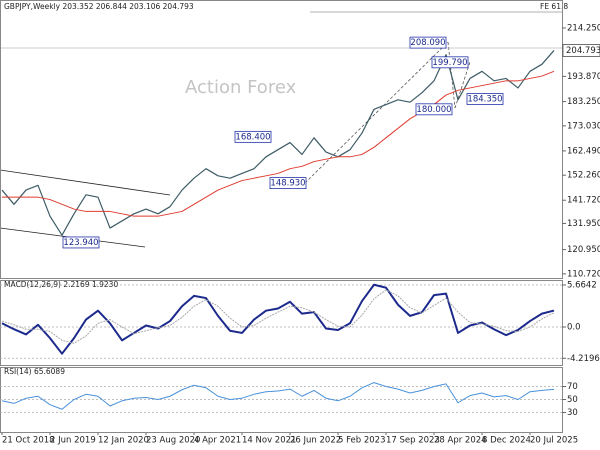  I want to click on y-tick-label: 173.030, so click(583, 126).